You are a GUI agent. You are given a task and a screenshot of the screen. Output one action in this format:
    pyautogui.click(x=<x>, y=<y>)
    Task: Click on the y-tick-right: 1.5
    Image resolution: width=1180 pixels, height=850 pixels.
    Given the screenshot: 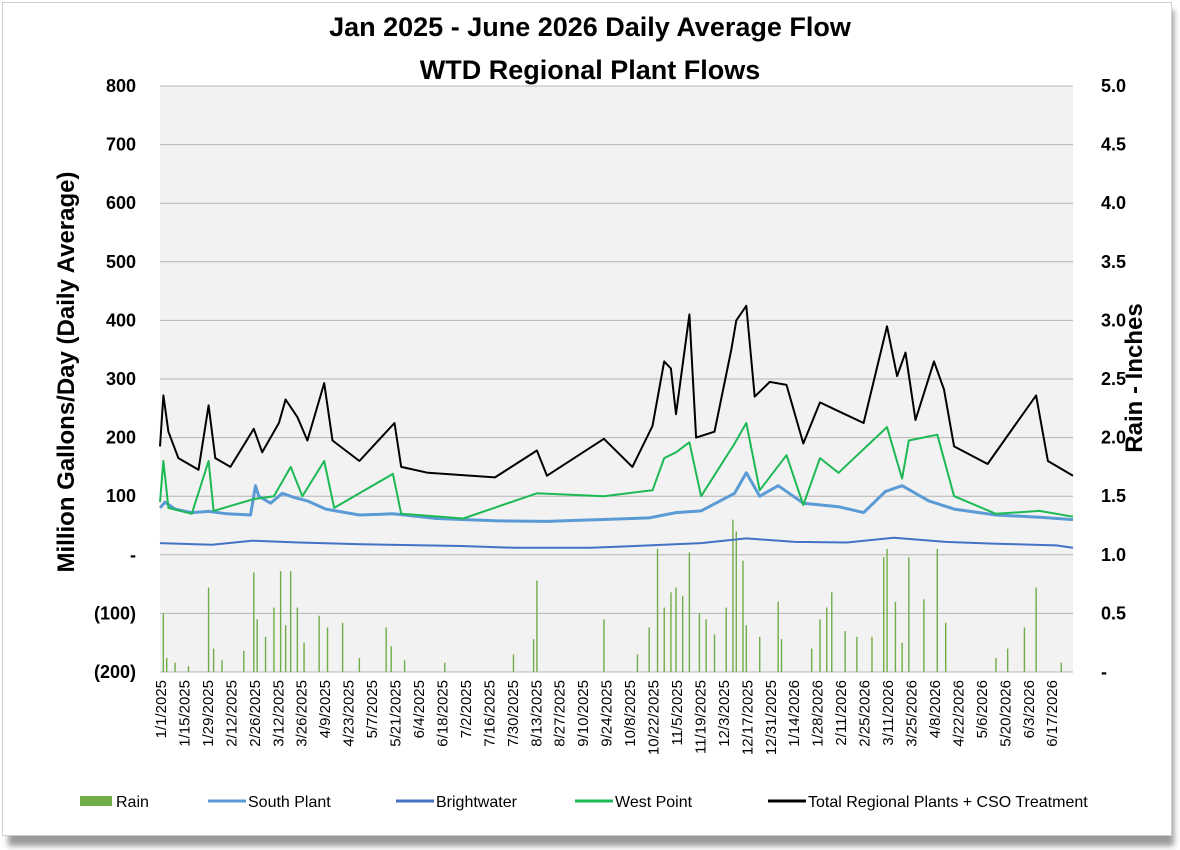 What is the action you would take?
    pyautogui.click(x=1113, y=496)
    